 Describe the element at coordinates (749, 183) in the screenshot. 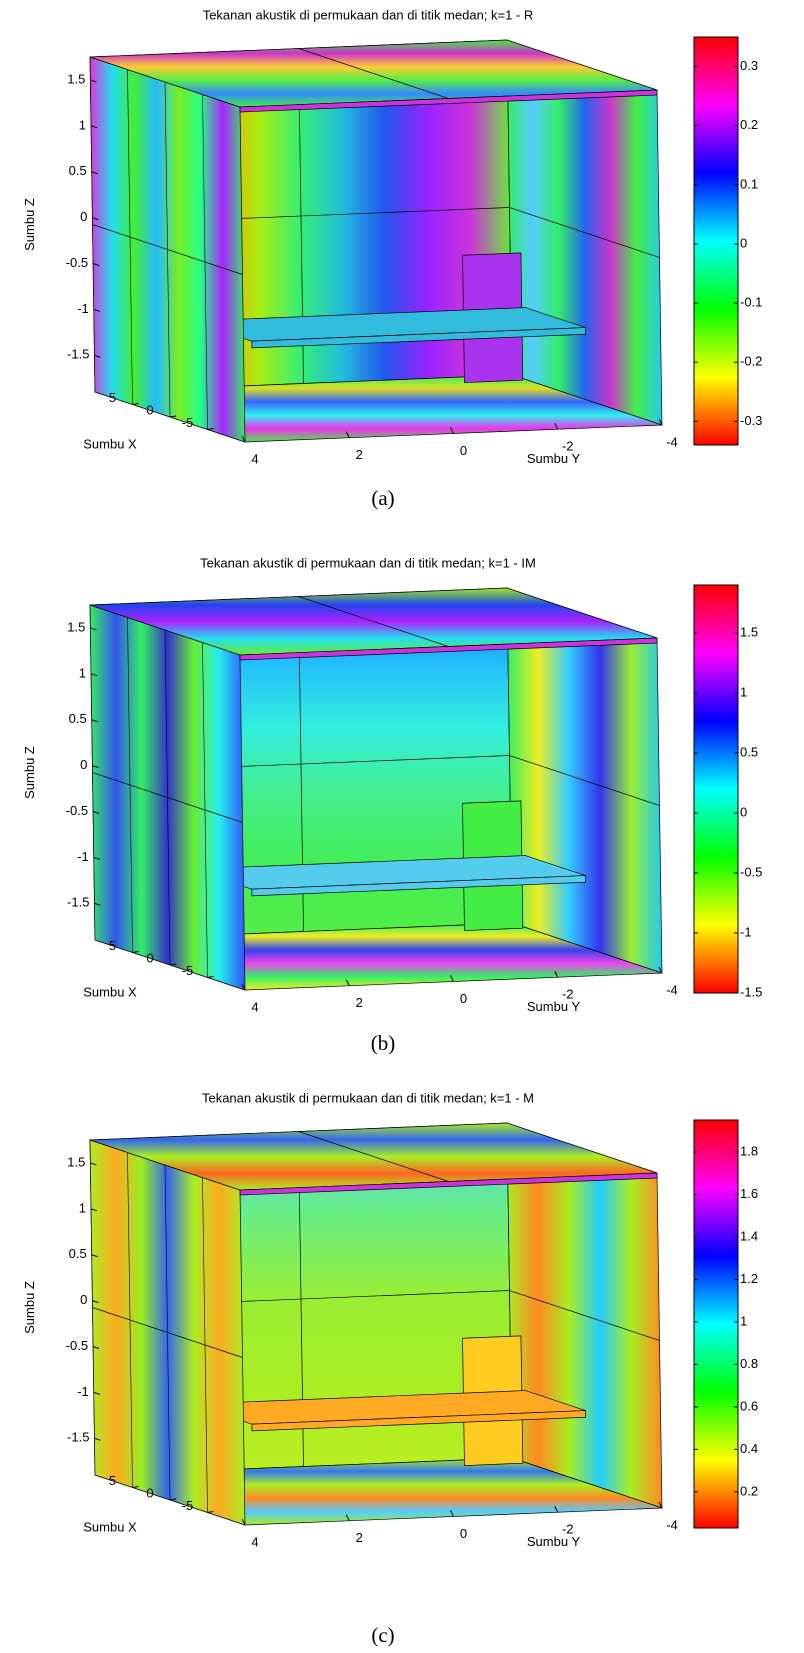

I see `colorbar-tick-label: 0.1` at that location.